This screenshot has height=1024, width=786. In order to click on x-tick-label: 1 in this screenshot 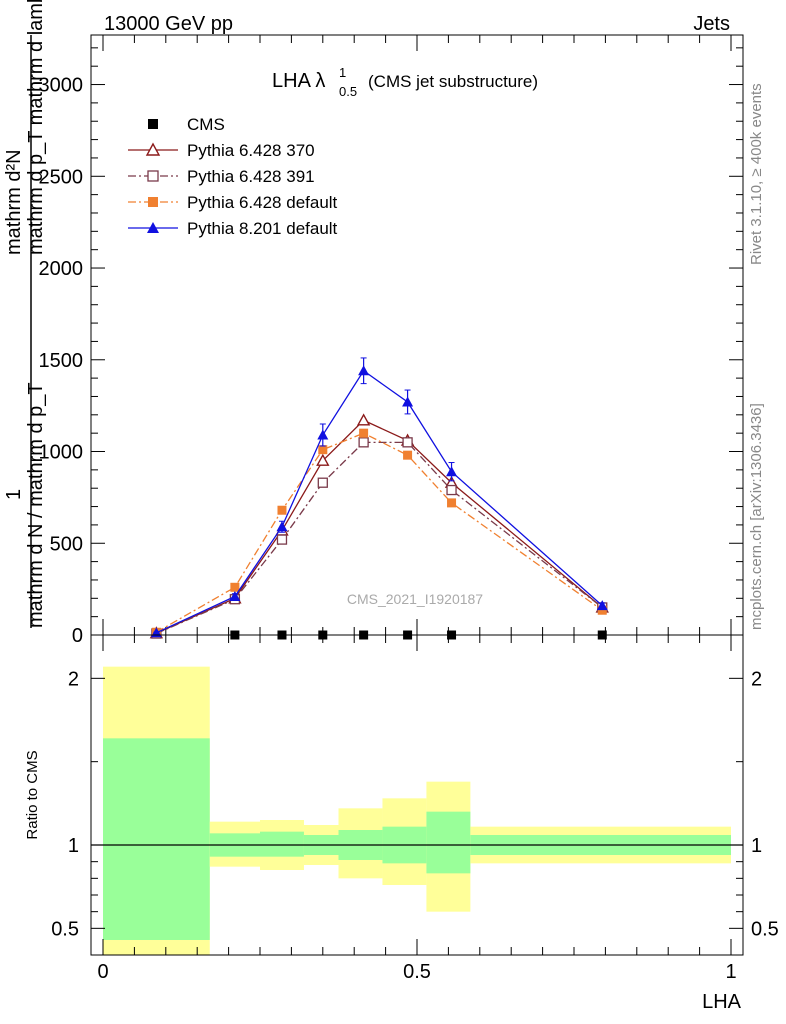, I will do `click(730, 972)`.